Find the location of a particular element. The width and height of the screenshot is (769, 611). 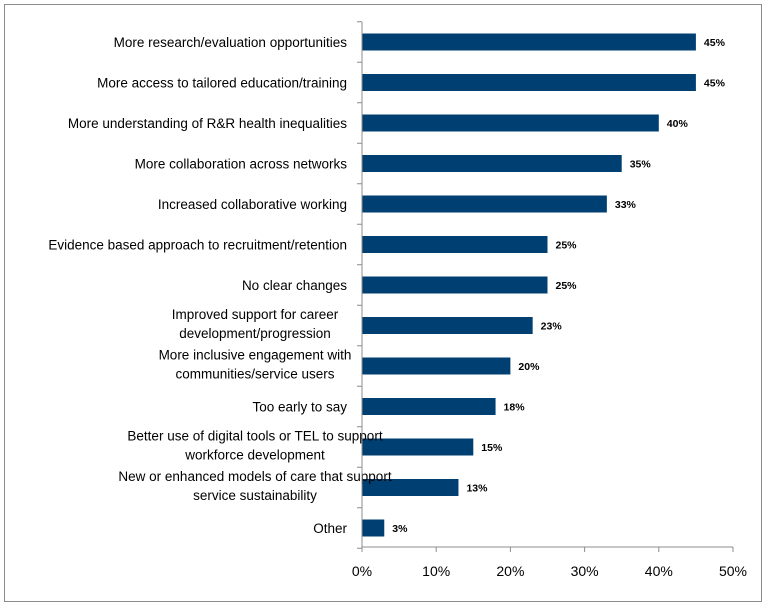

value-label: 23% is located at coordinates (552, 327).